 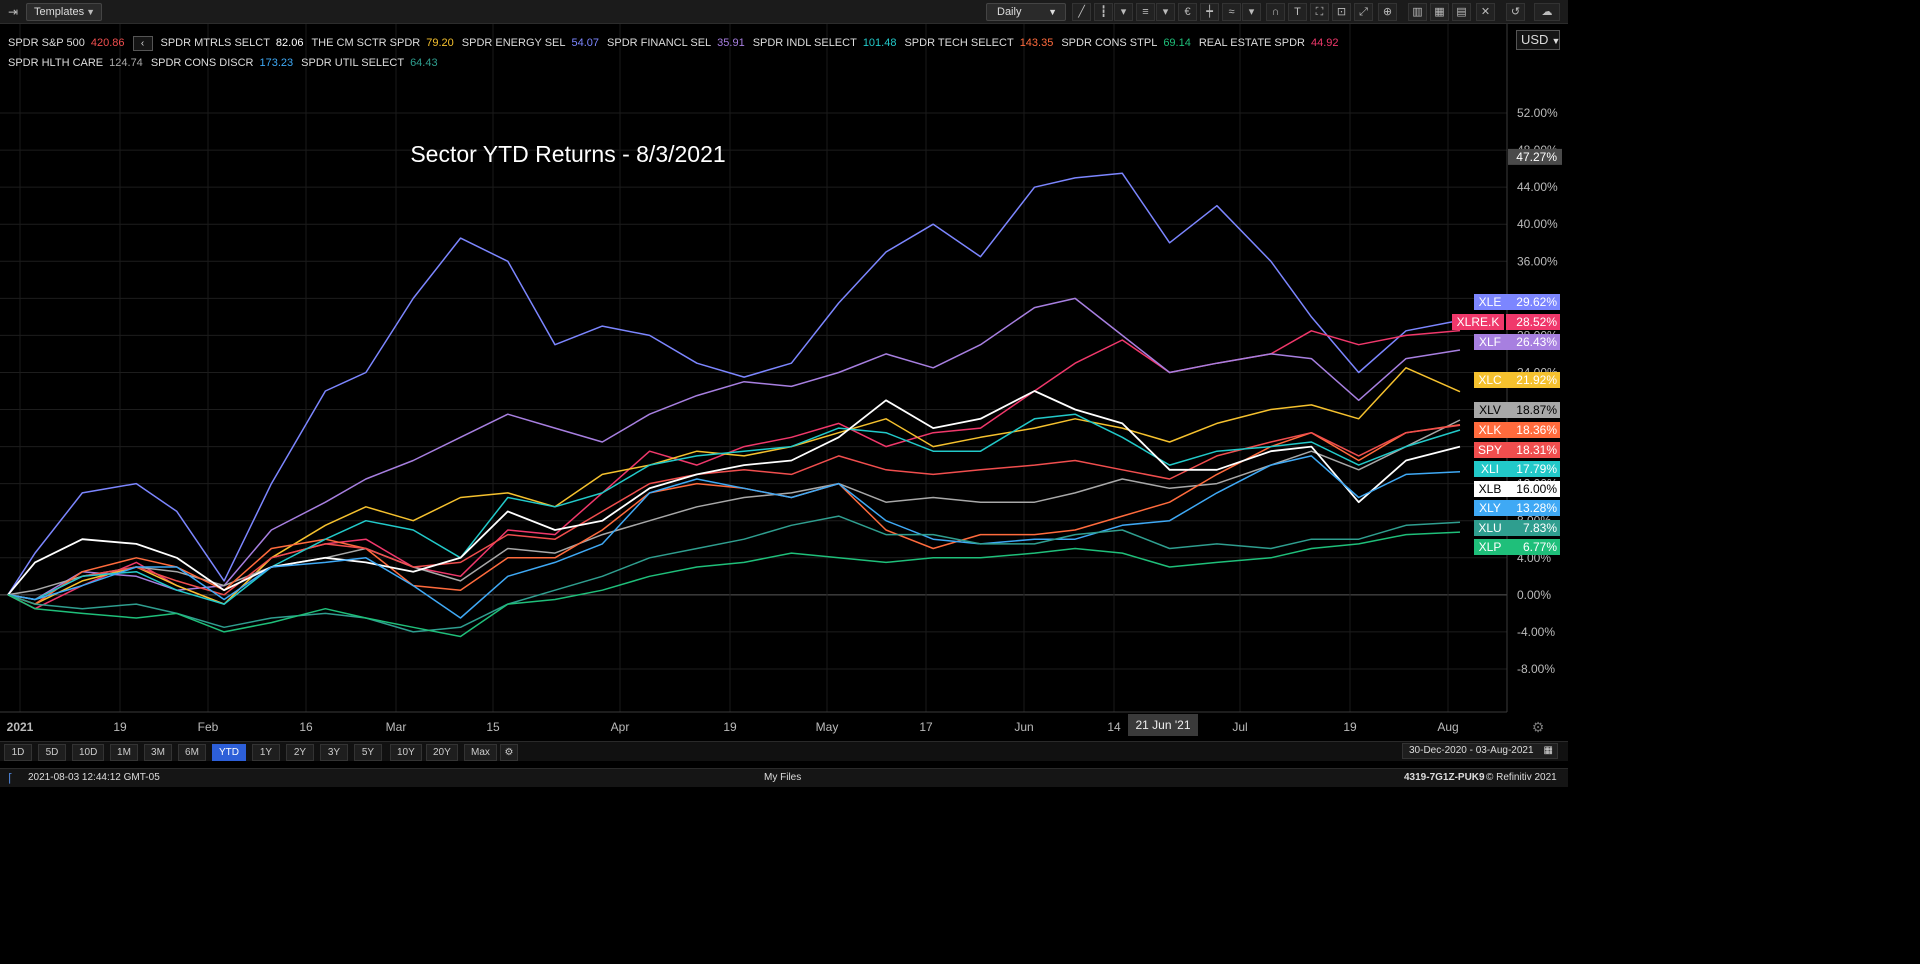 What do you see at coordinates (1533, 469) in the screenshot?
I see `series-percent: 17.79%` at bounding box center [1533, 469].